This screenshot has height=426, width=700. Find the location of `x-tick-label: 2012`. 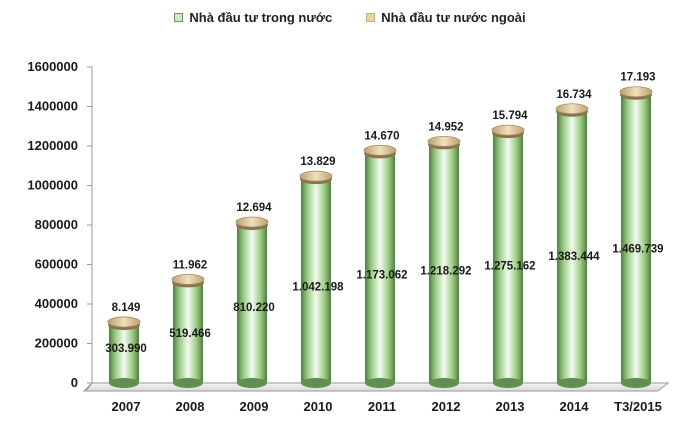

x-tick-label: 2012 is located at coordinates (446, 406).